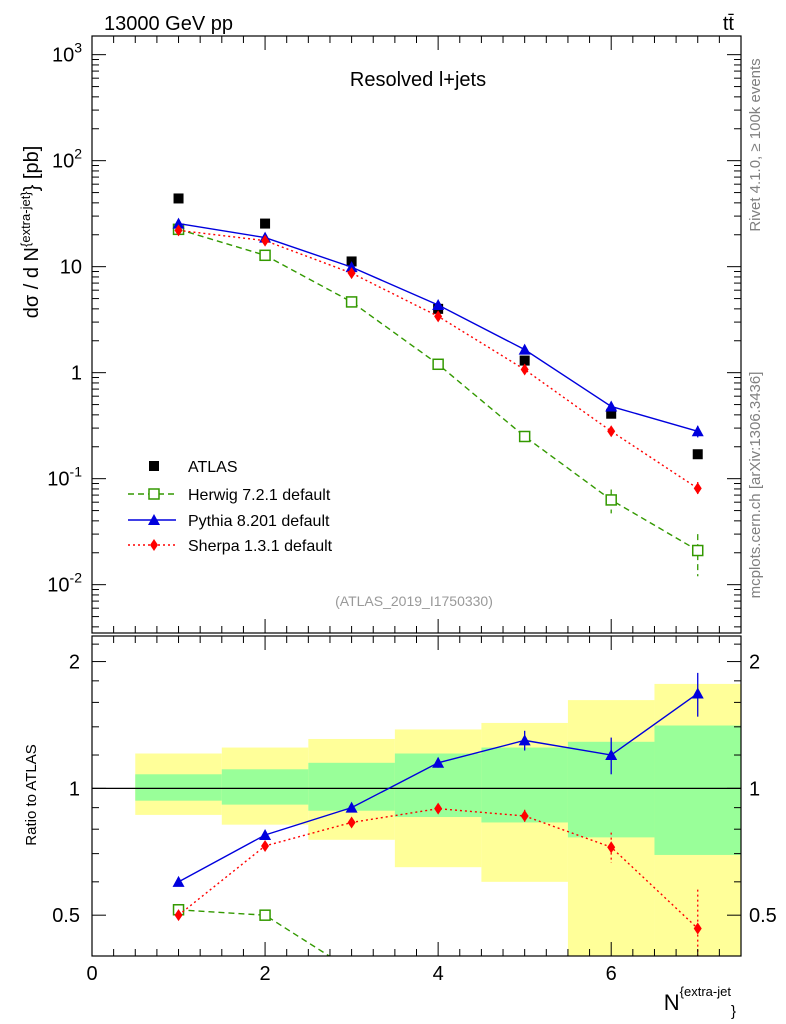  What do you see at coordinates (754, 663) in the screenshot?
I see `ratio-y-tick-label-right: 2` at bounding box center [754, 663].